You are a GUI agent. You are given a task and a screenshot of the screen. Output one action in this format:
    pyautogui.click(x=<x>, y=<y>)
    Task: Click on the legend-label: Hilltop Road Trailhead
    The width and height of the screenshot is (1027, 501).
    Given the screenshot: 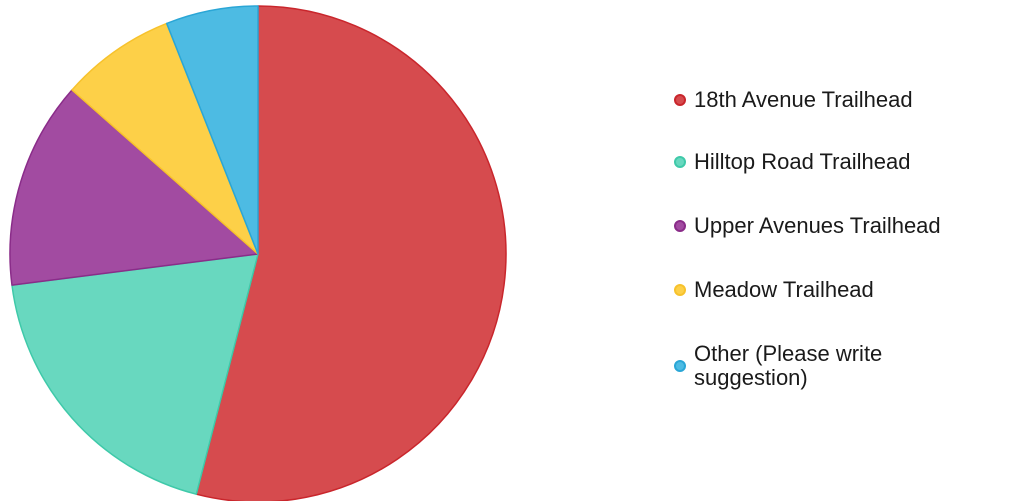 What is the action you would take?
    pyautogui.click(x=802, y=161)
    